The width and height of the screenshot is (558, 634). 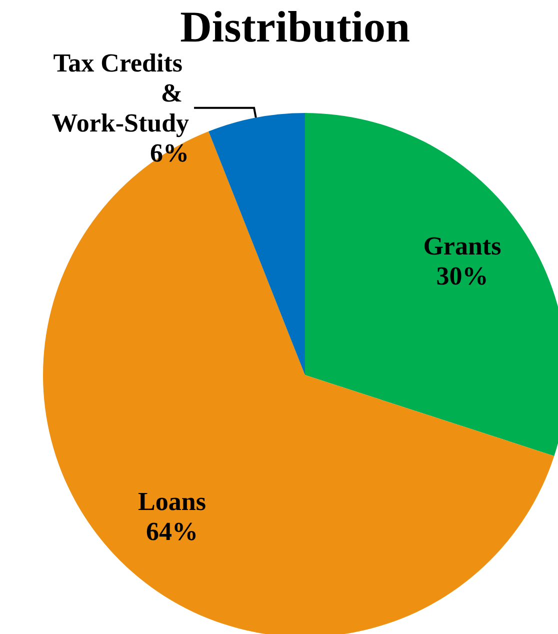 What do you see at coordinates (172, 501) in the screenshot?
I see `slice-label: Loans` at bounding box center [172, 501].